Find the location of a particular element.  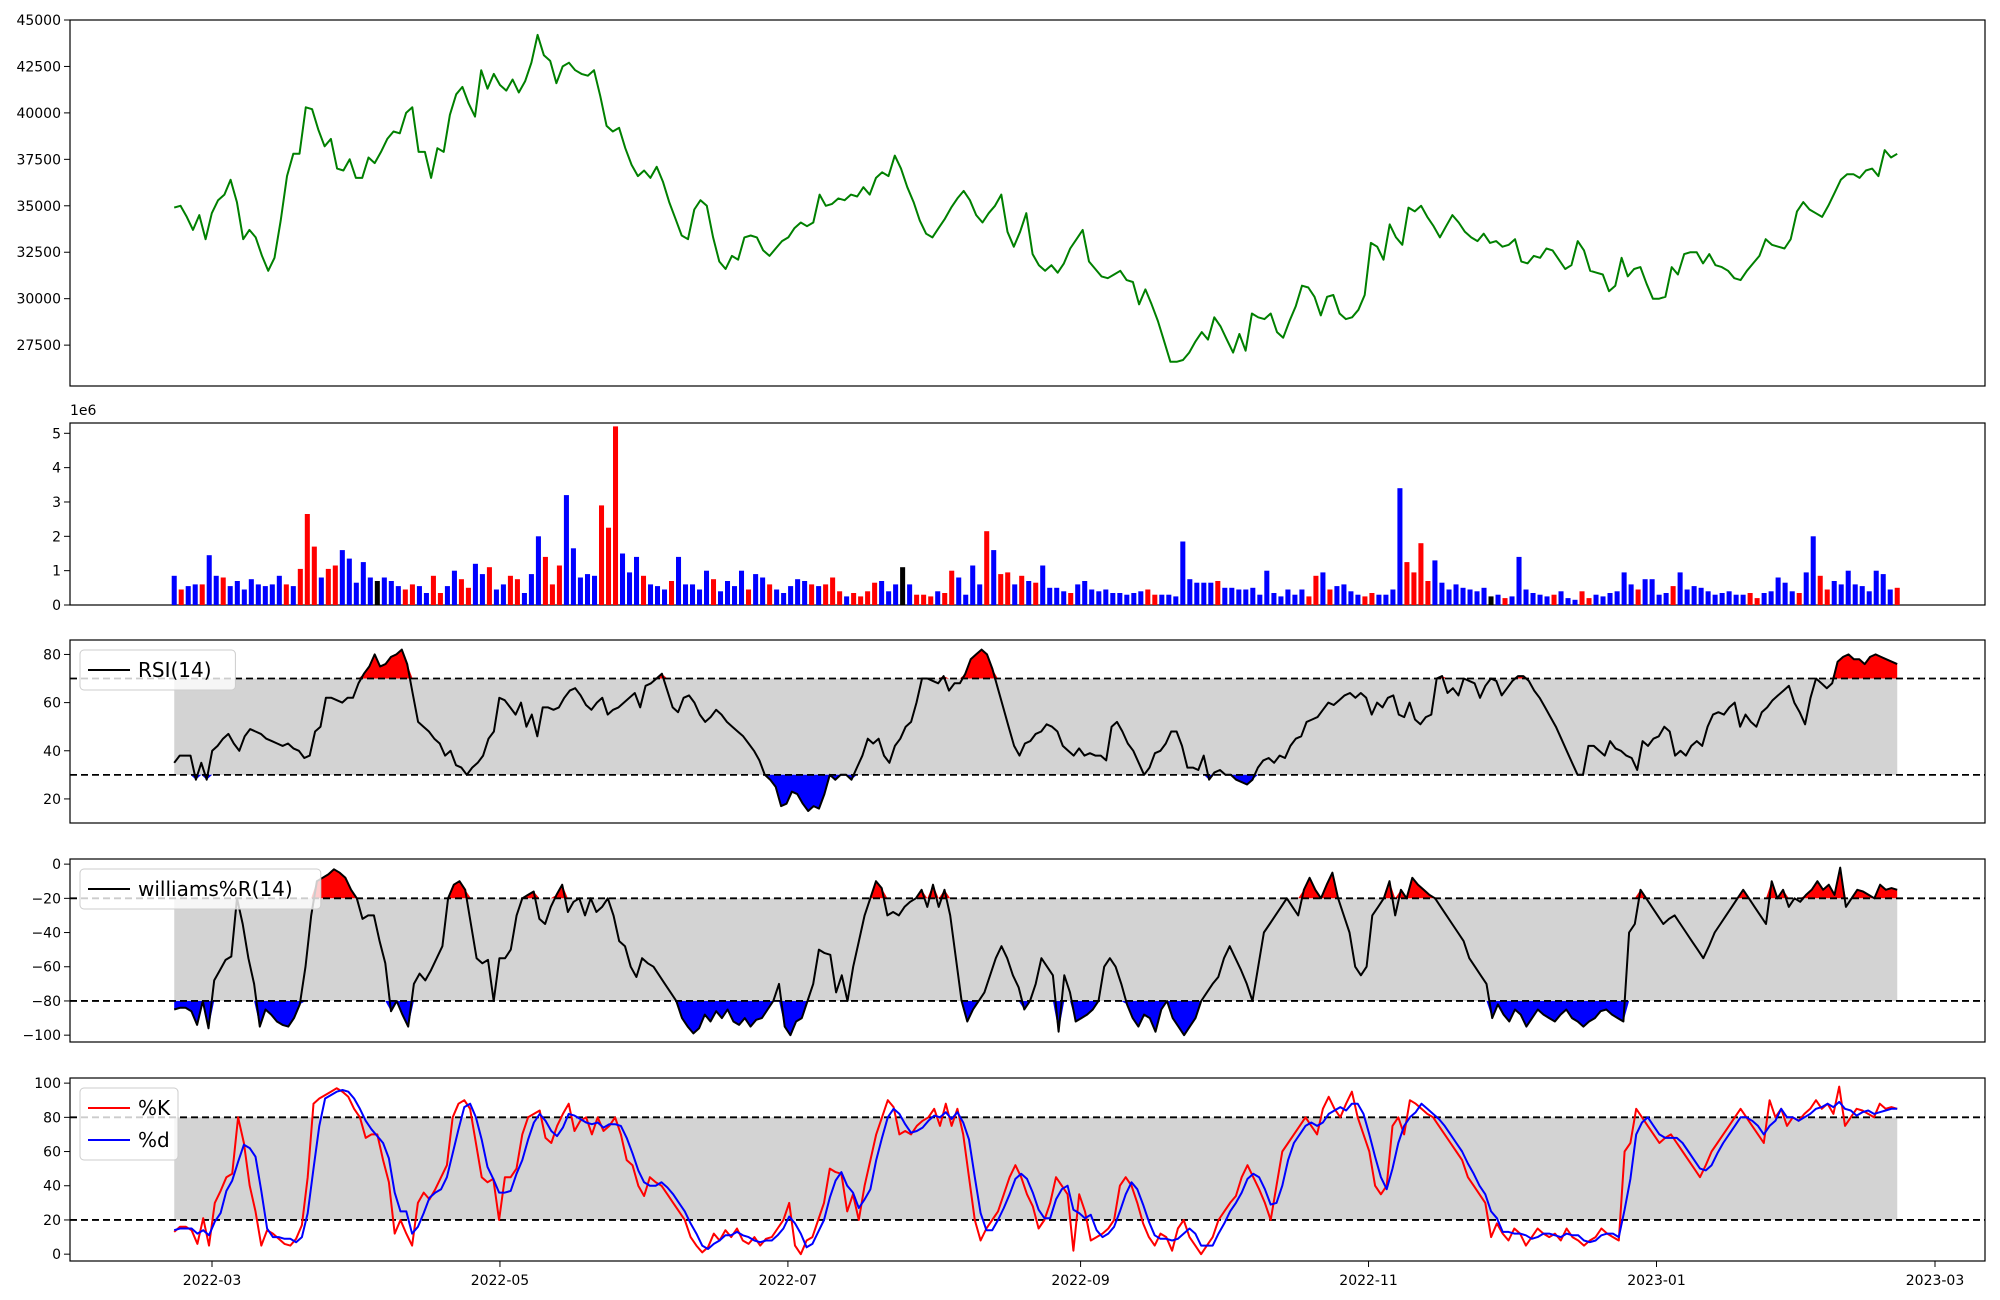

price-y-tick-label: 32500 is located at coordinates (38, 253).